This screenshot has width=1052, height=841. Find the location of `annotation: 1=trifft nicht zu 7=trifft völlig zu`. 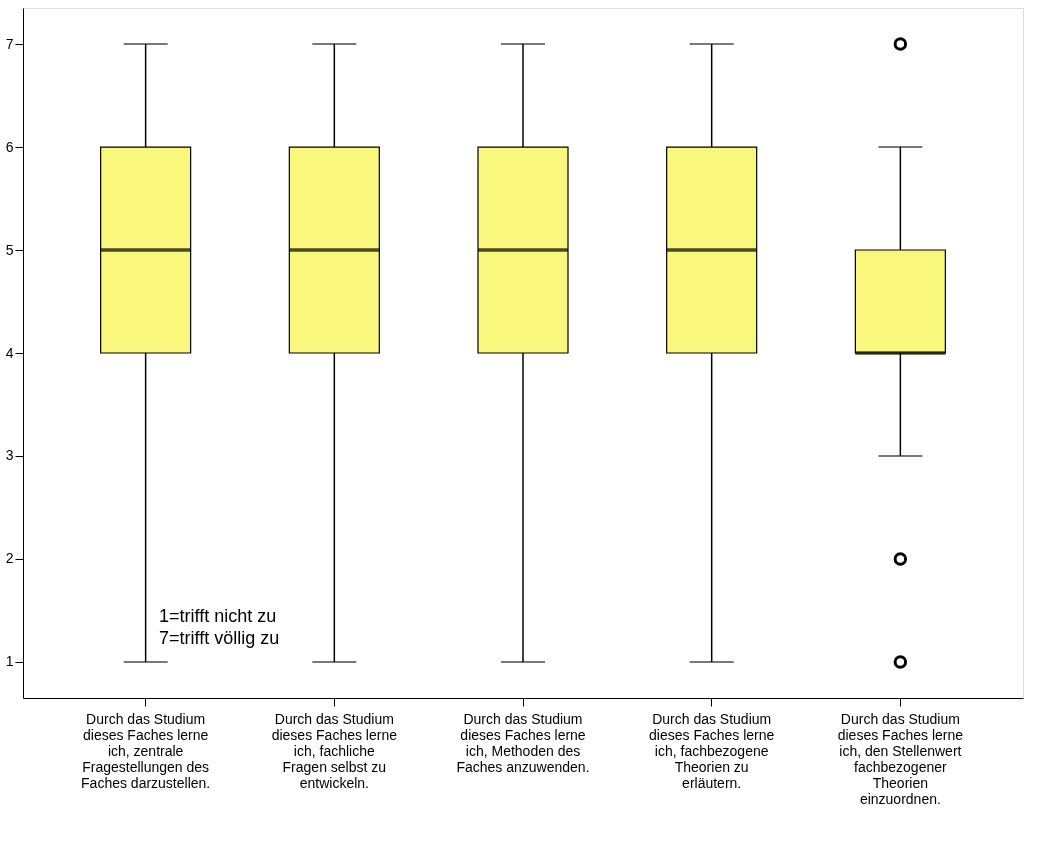

annotation: 1=trifft nicht zu 7=trifft völlig zu is located at coordinates (219, 627).